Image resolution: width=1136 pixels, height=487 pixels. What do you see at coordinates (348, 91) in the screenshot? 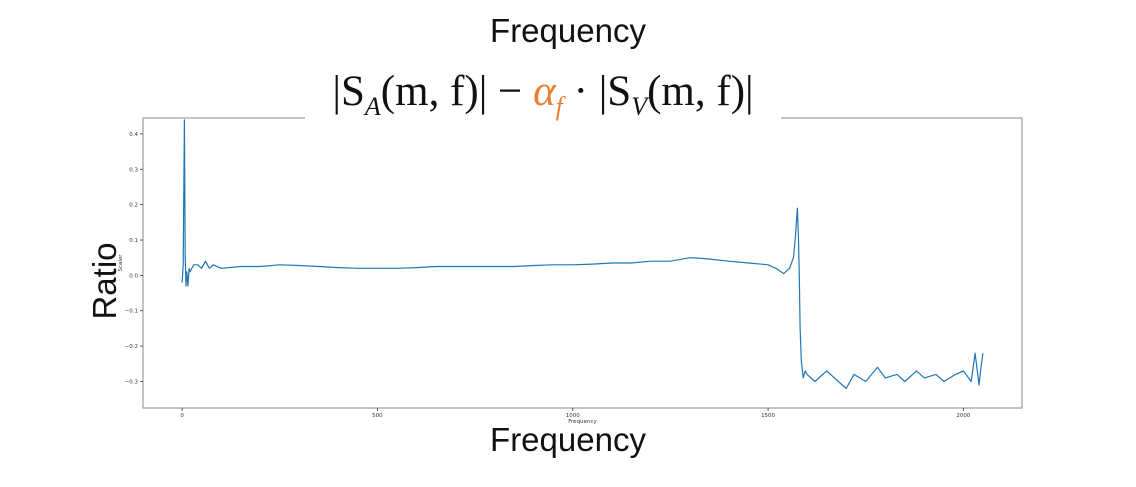
I see `formula-part-left: |S` at bounding box center [348, 91].